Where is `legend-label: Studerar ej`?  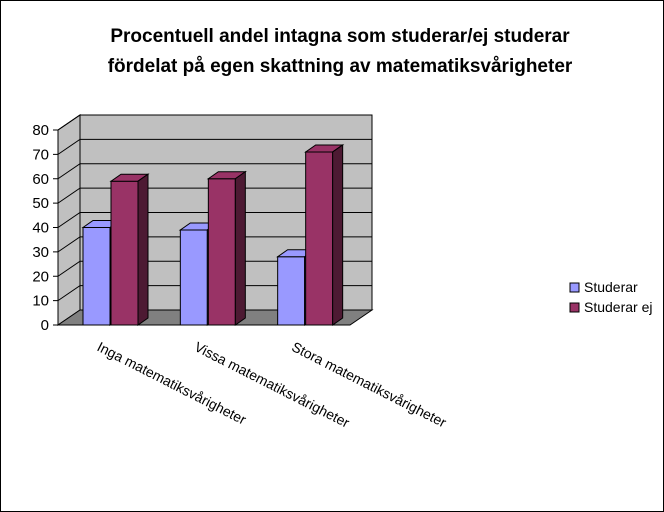 legend-label: Studerar ej is located at coordinates (618, 307).